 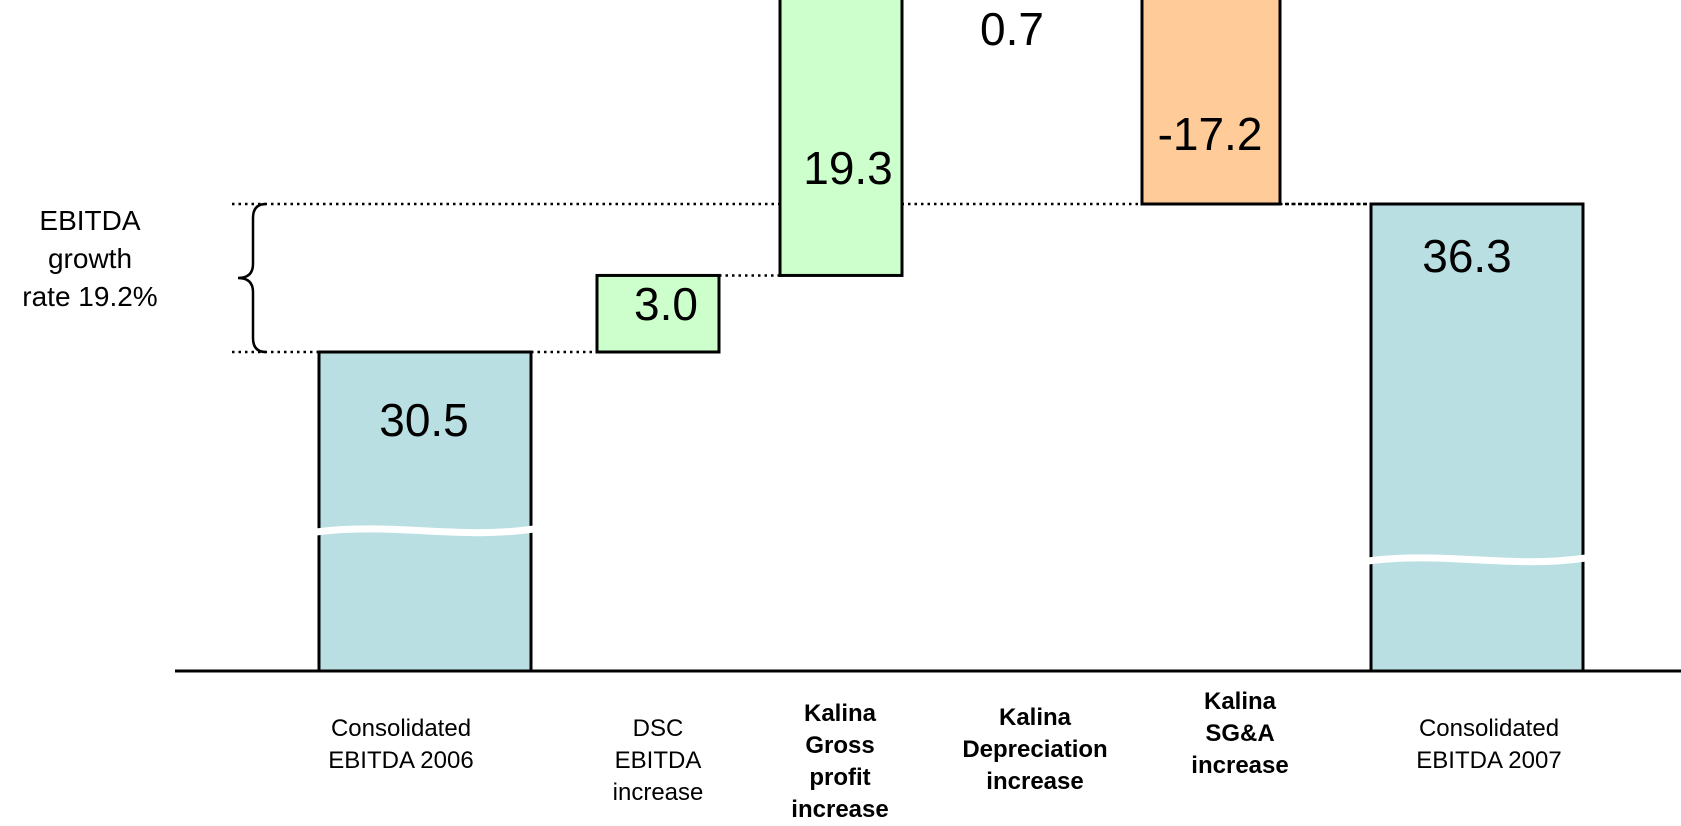 What do you see at coordinates (1240, 733) in the screenshot?
I see `category-label-5: Kalina SG&A increase` at bounding box center [1240, 733].